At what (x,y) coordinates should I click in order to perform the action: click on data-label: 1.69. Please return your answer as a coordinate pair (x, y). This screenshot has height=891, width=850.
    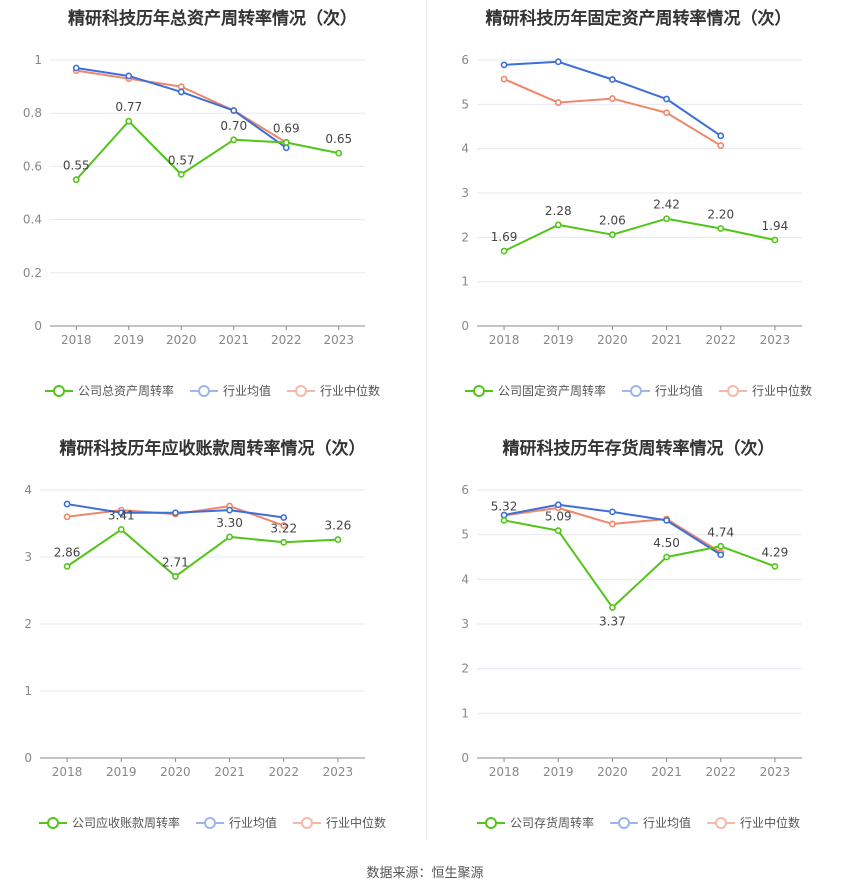
    Looking at the image, I should click on (504, 237).